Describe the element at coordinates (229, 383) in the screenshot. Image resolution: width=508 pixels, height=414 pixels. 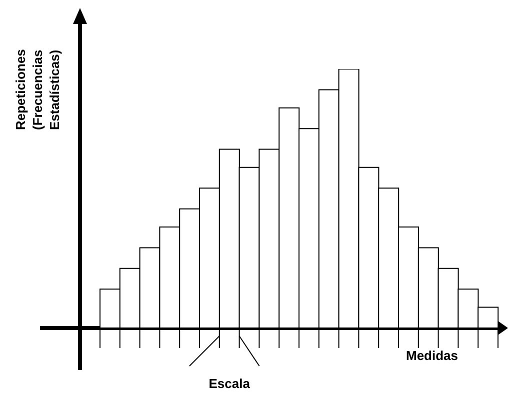
I see `text: Escala` at that location.